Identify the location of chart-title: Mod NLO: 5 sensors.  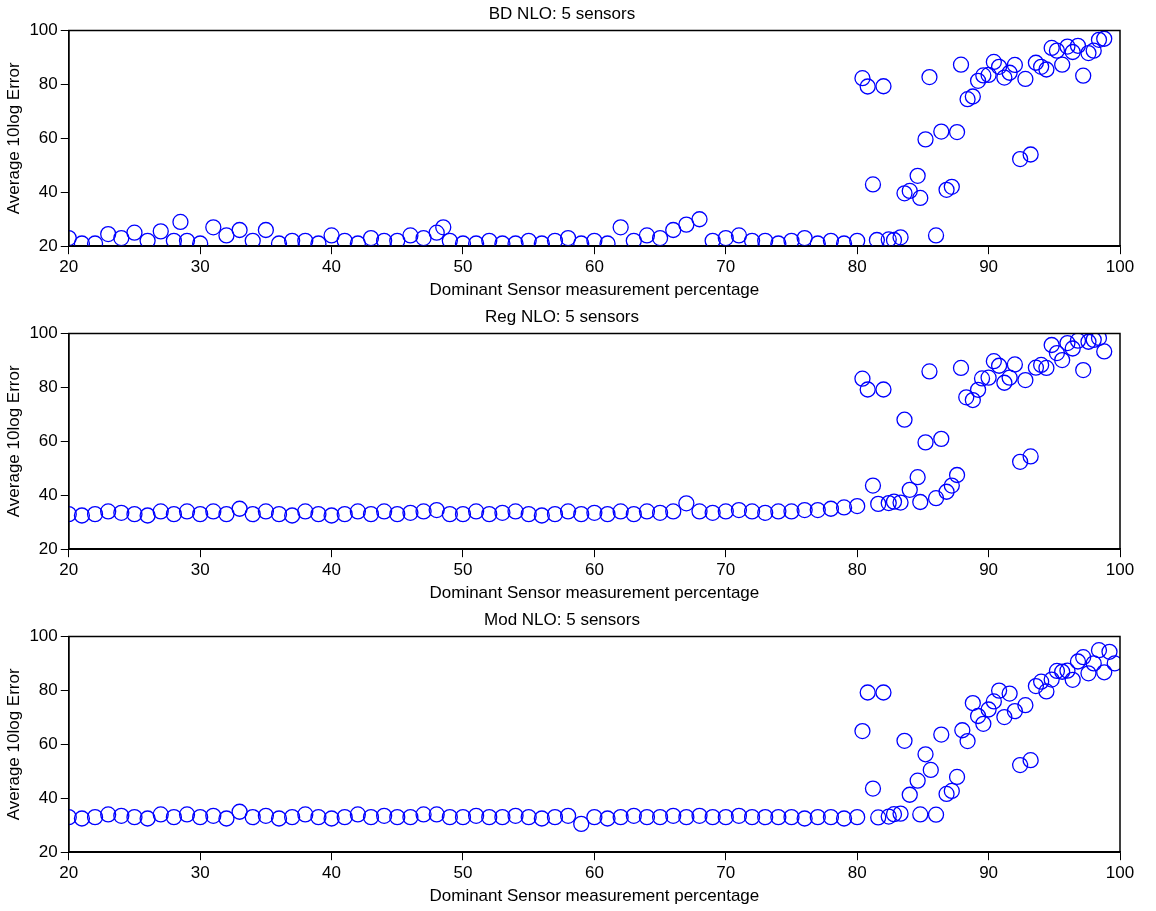
(562, 619).